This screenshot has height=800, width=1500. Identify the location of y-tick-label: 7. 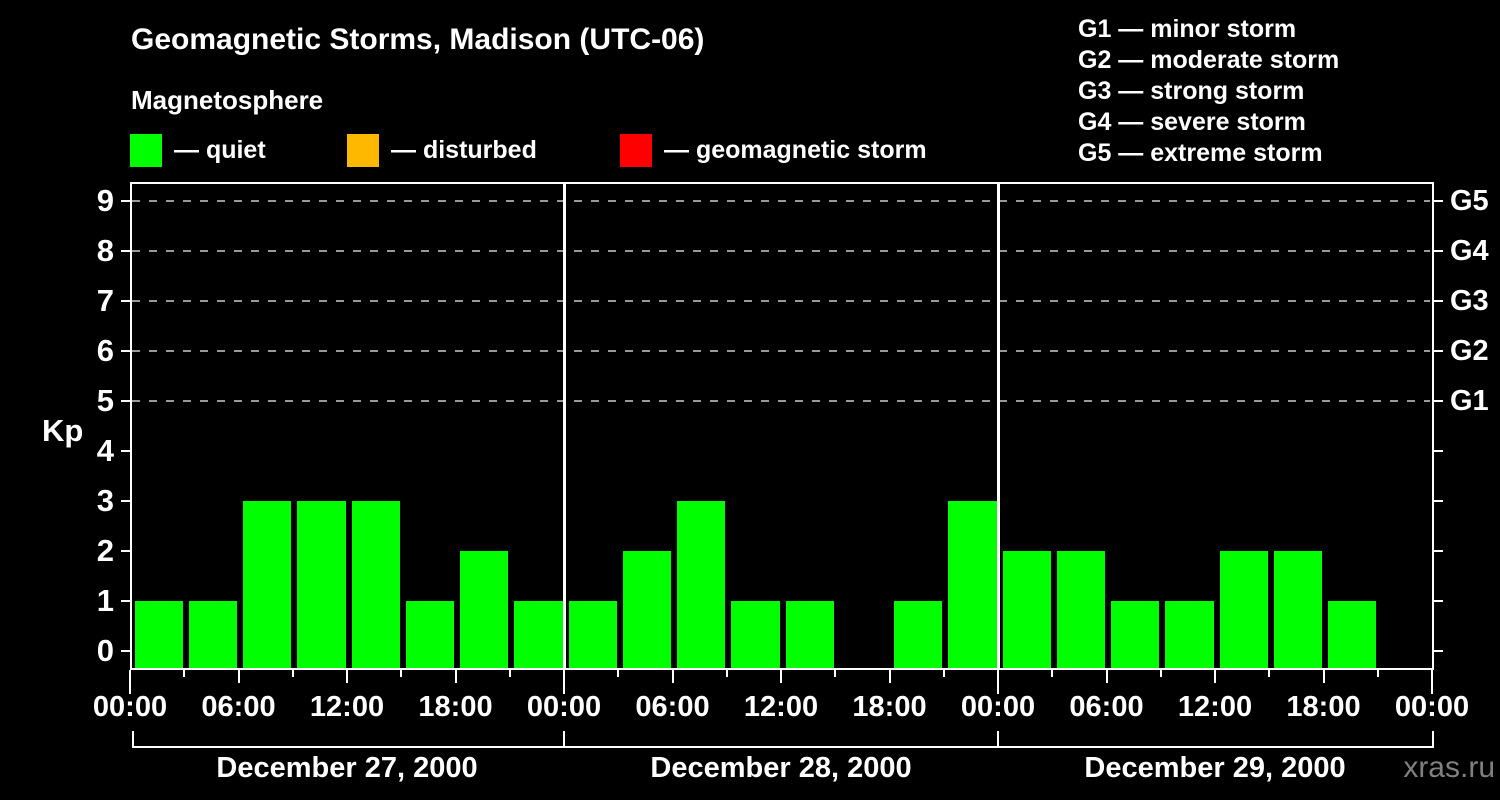
(105, 300).